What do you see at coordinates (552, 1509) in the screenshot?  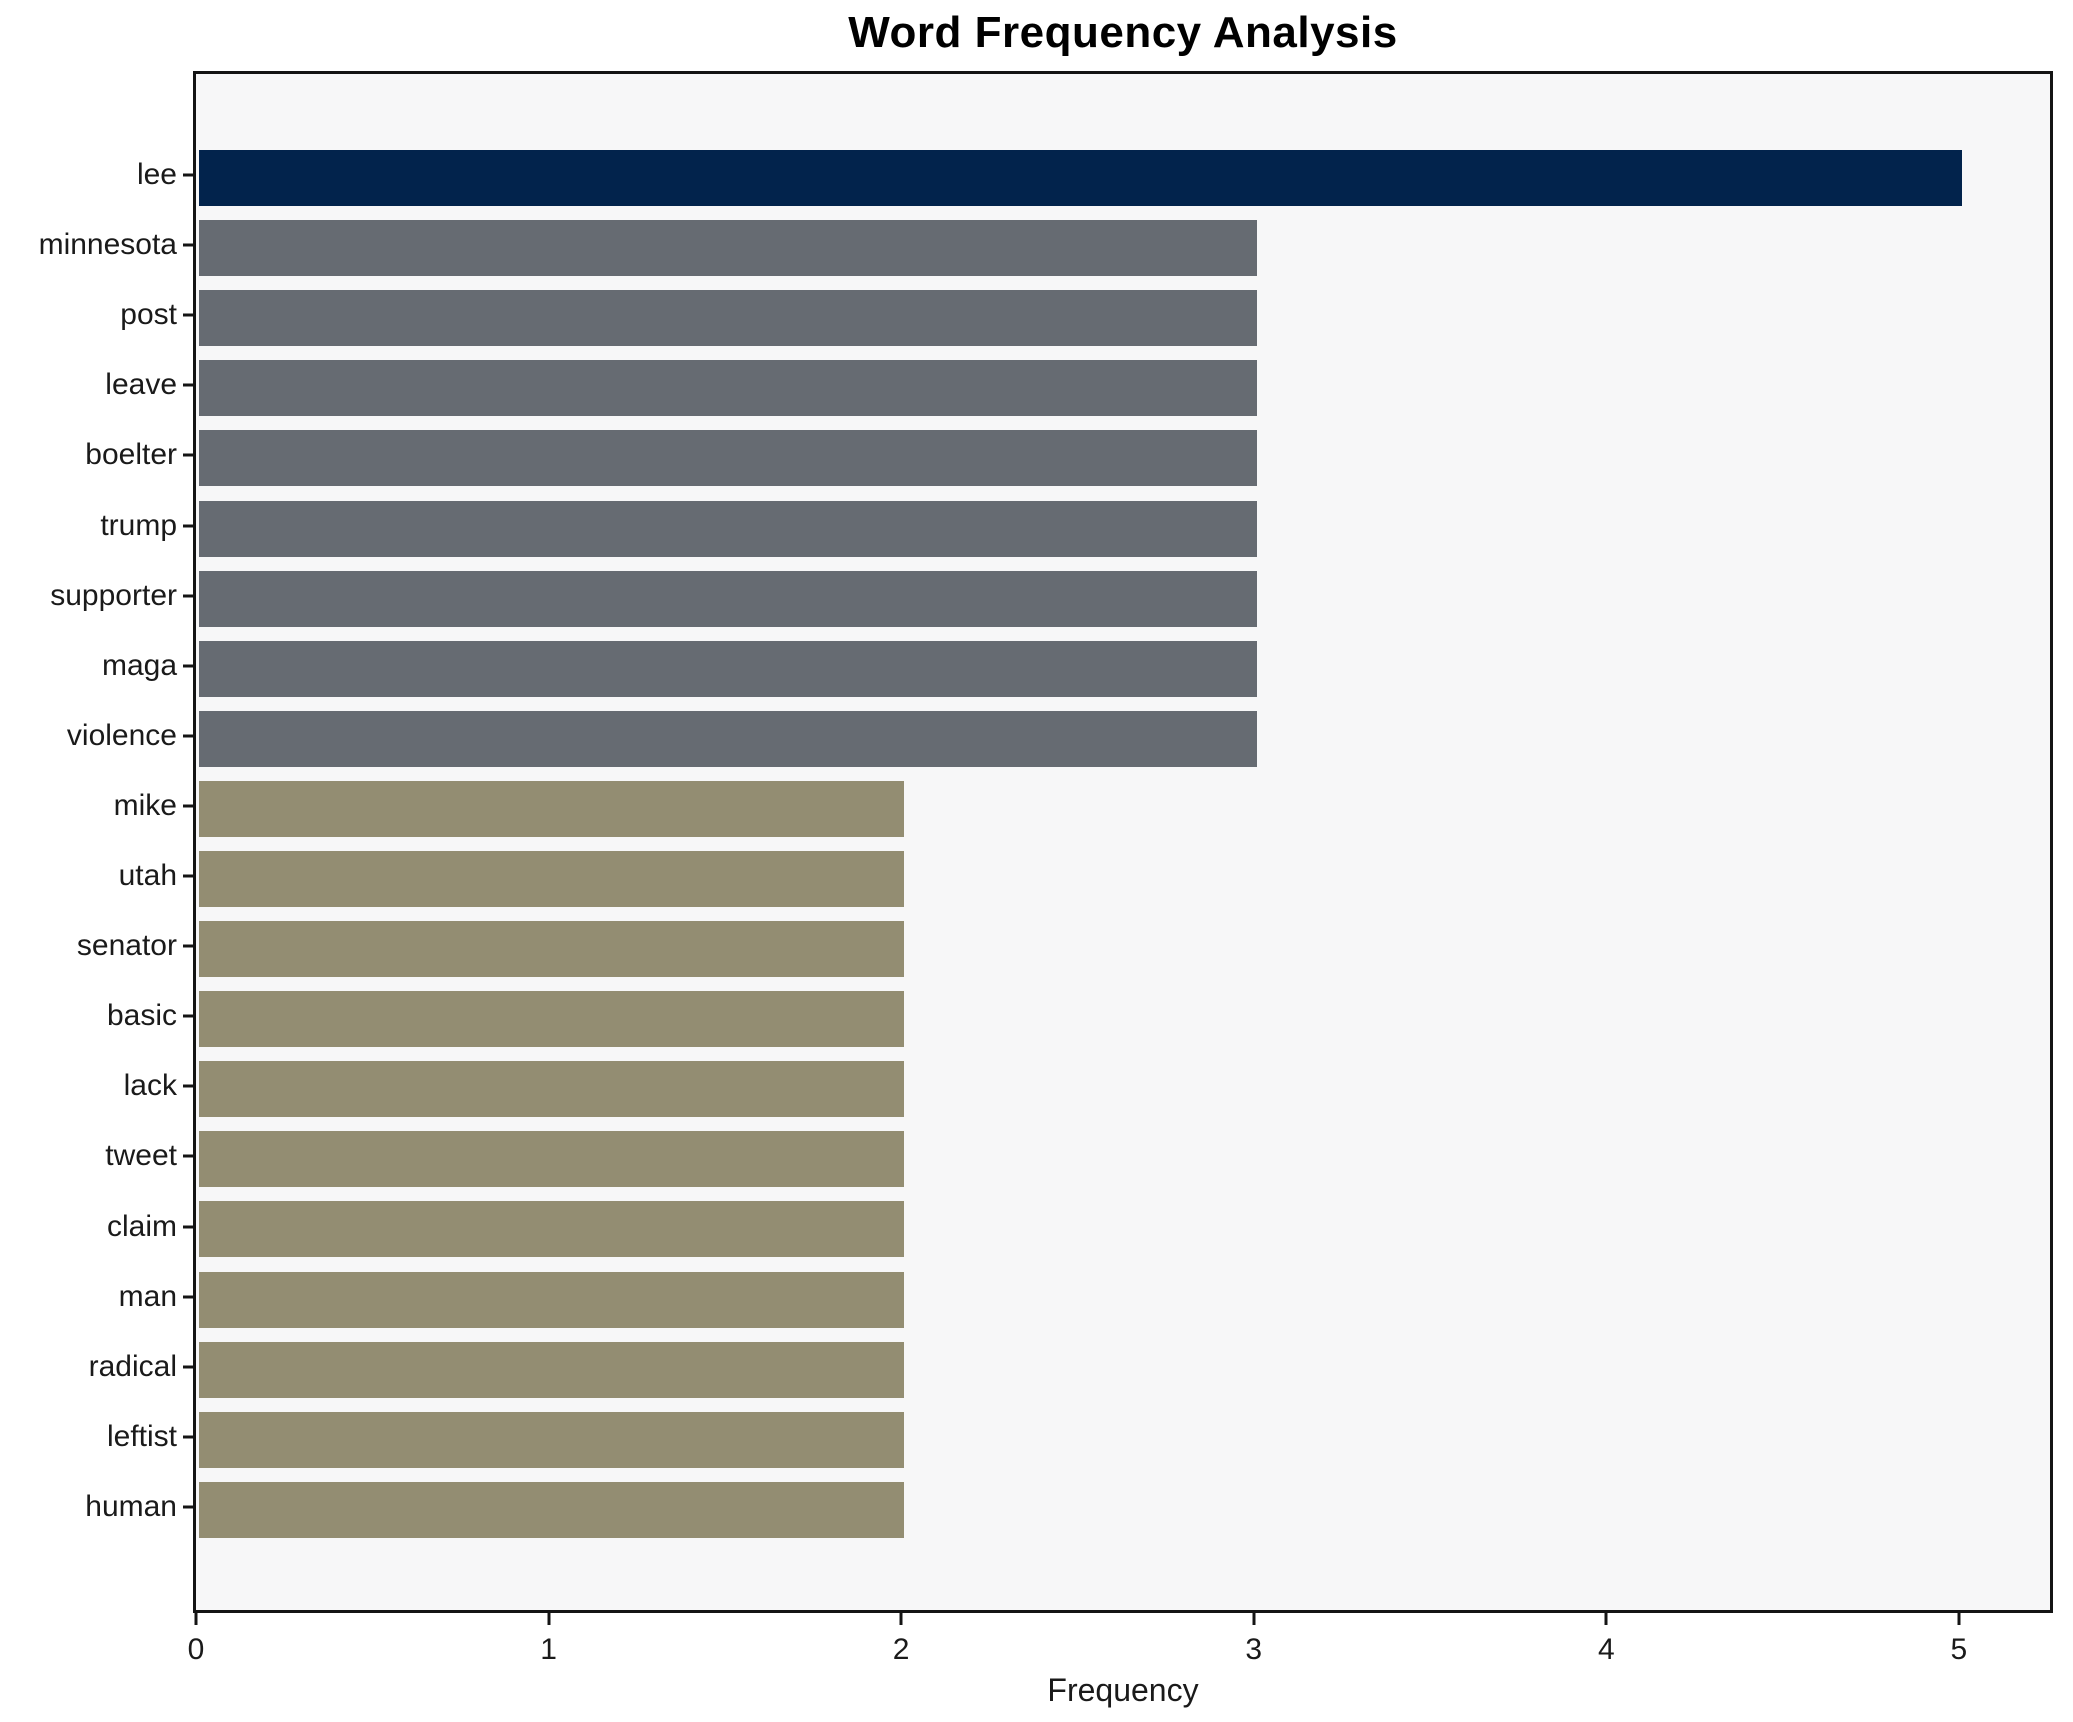 I see `bar-human` at bounding box center [552, 1509].